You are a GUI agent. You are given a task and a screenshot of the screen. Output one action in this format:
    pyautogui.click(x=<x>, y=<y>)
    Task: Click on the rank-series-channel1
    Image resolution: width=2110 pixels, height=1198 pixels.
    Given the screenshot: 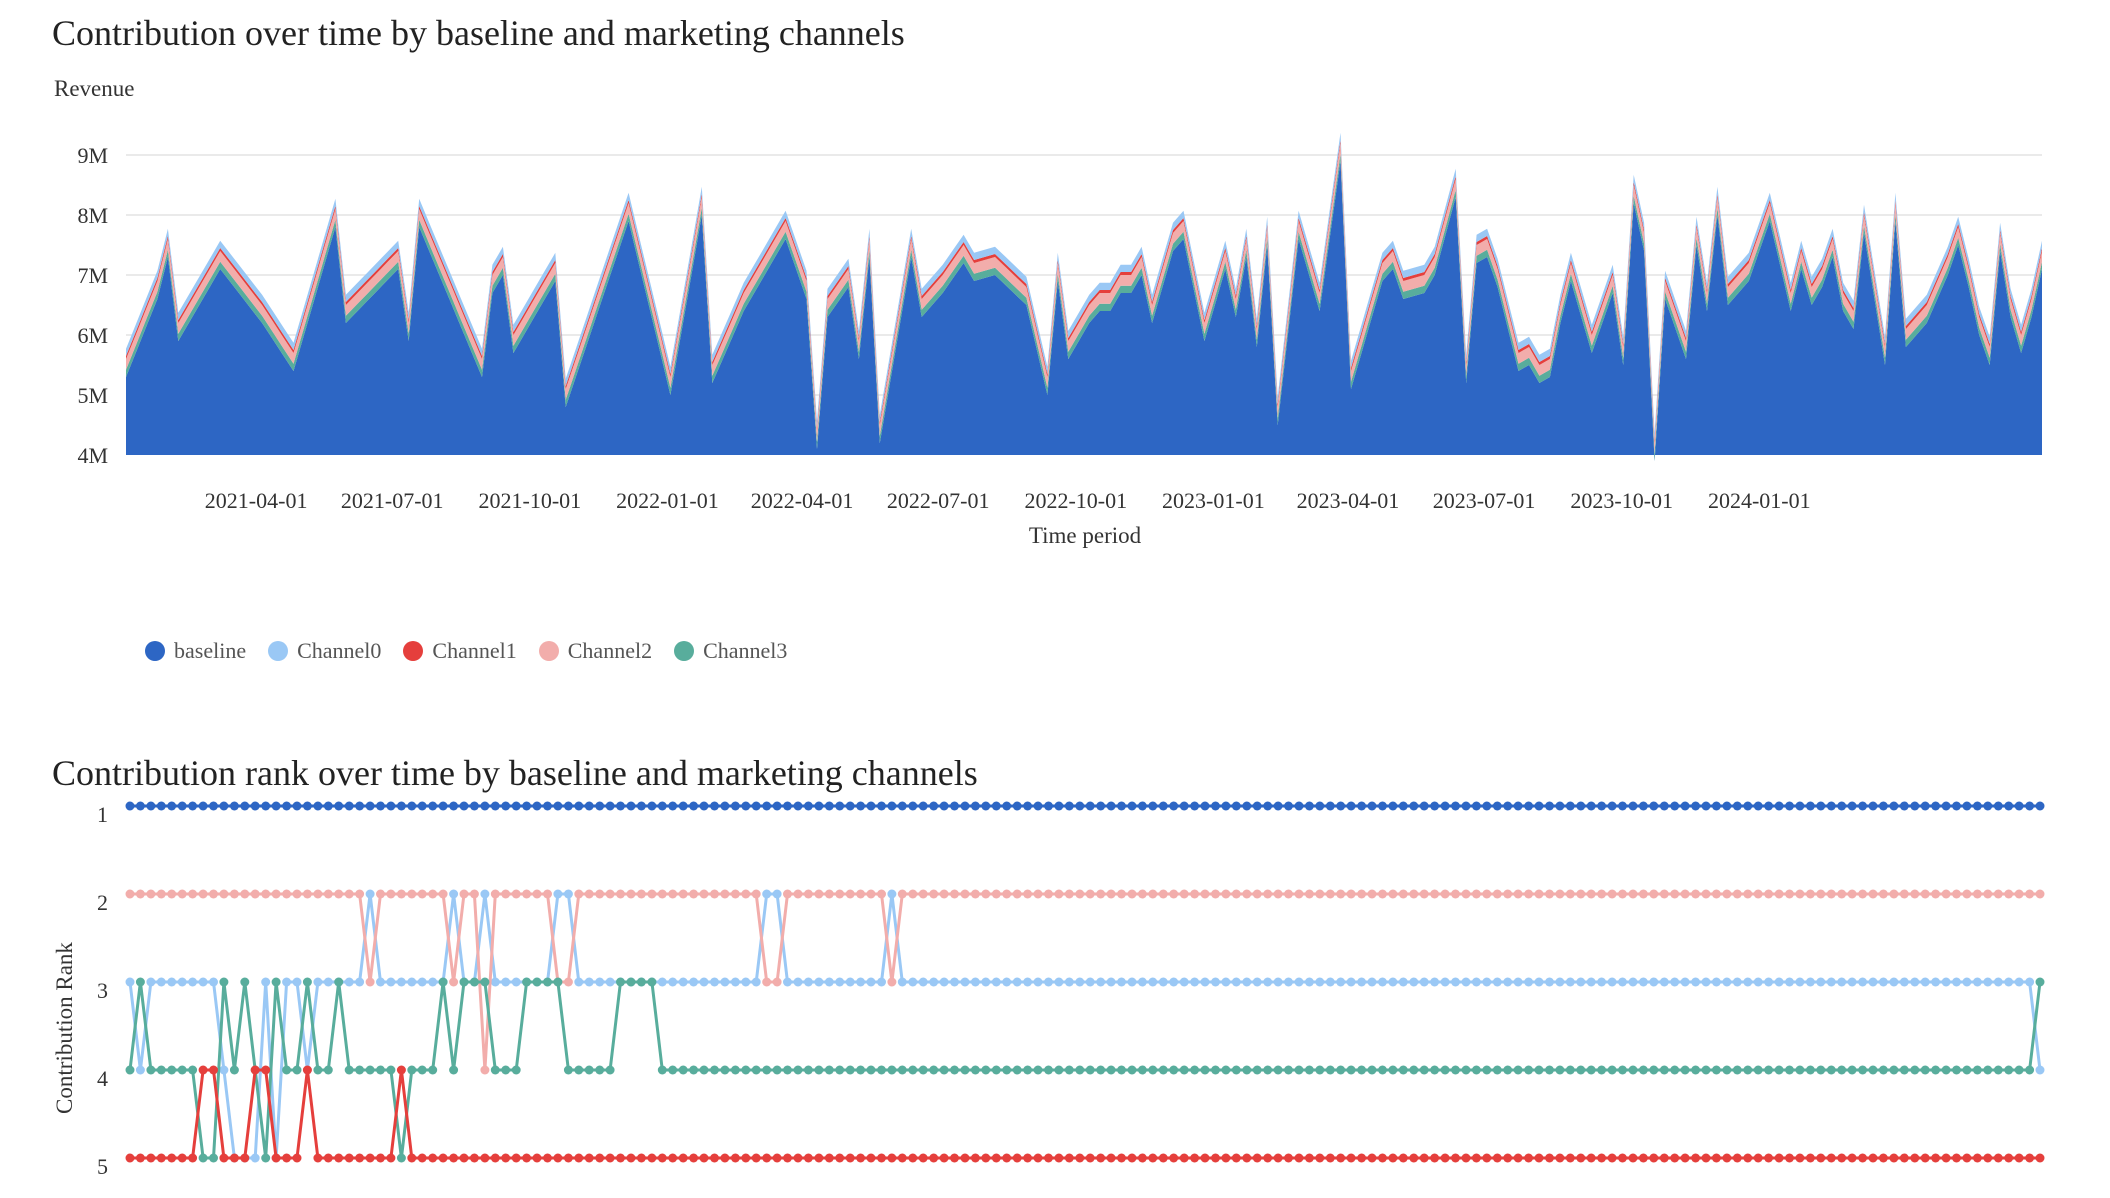 What is the action you would take?
    pyautogui.click(x=1085, y=1114)
    